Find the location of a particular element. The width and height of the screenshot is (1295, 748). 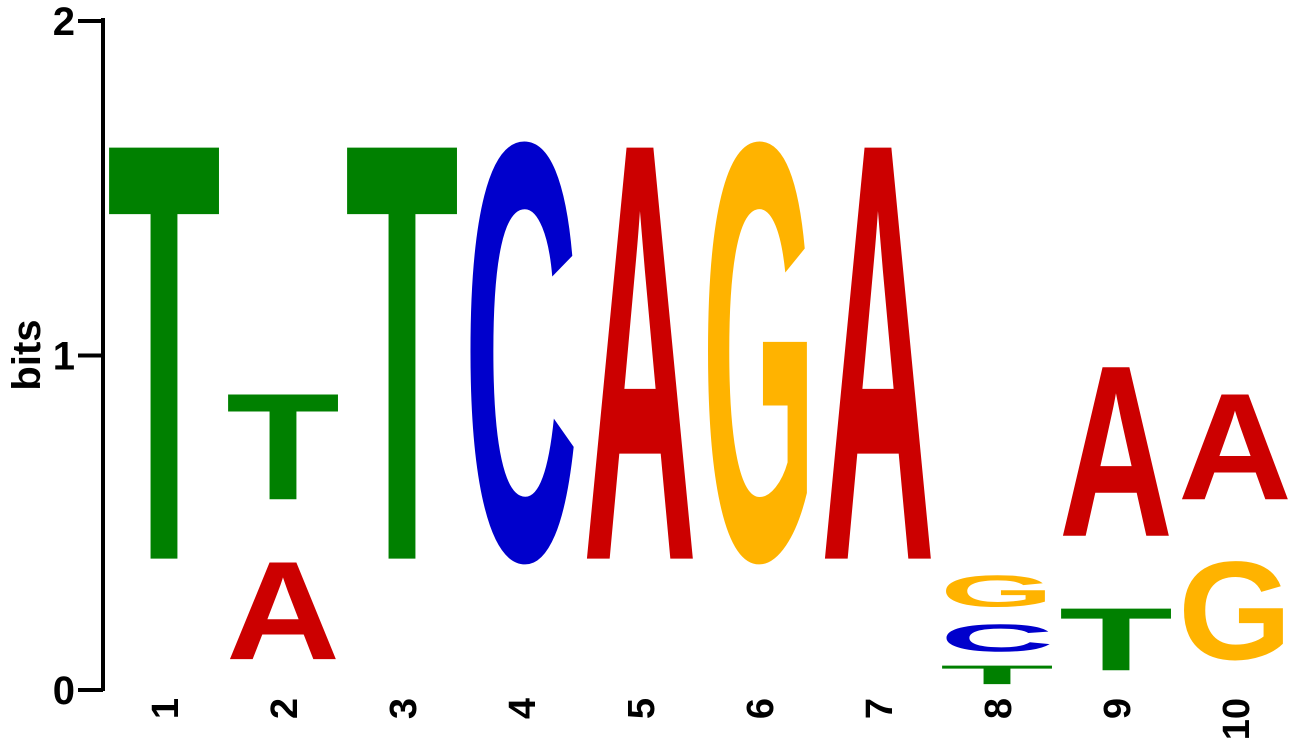

x-tick-label: 2 is located at coordinates (285, 708).